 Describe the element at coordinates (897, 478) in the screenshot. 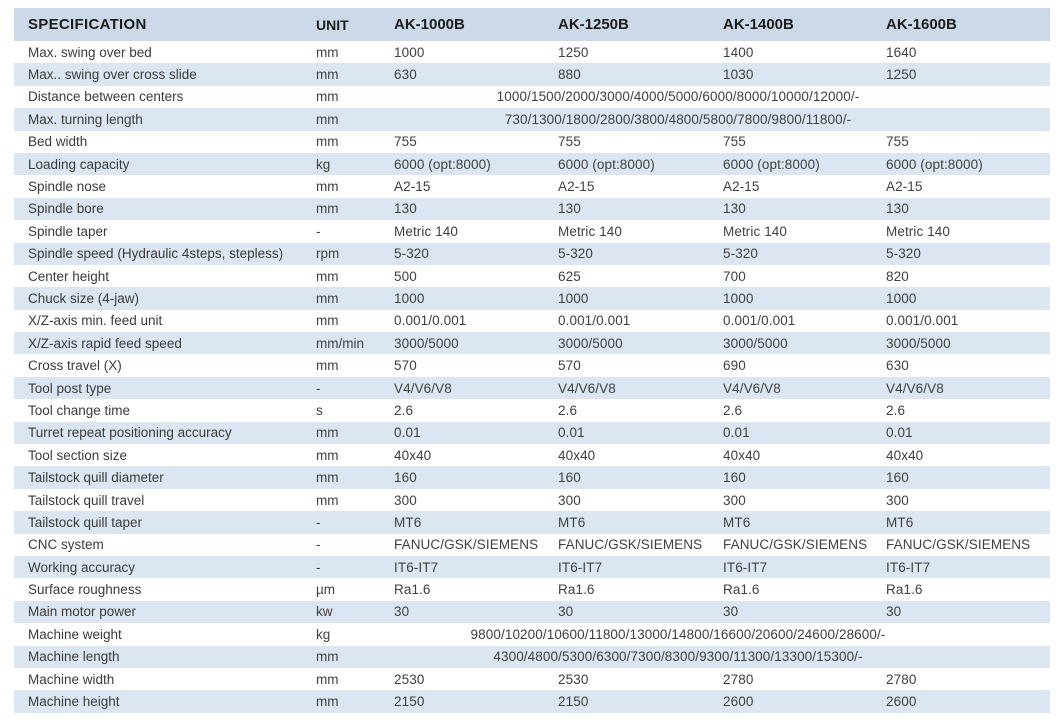

I see `value-cell: 160` at that location.